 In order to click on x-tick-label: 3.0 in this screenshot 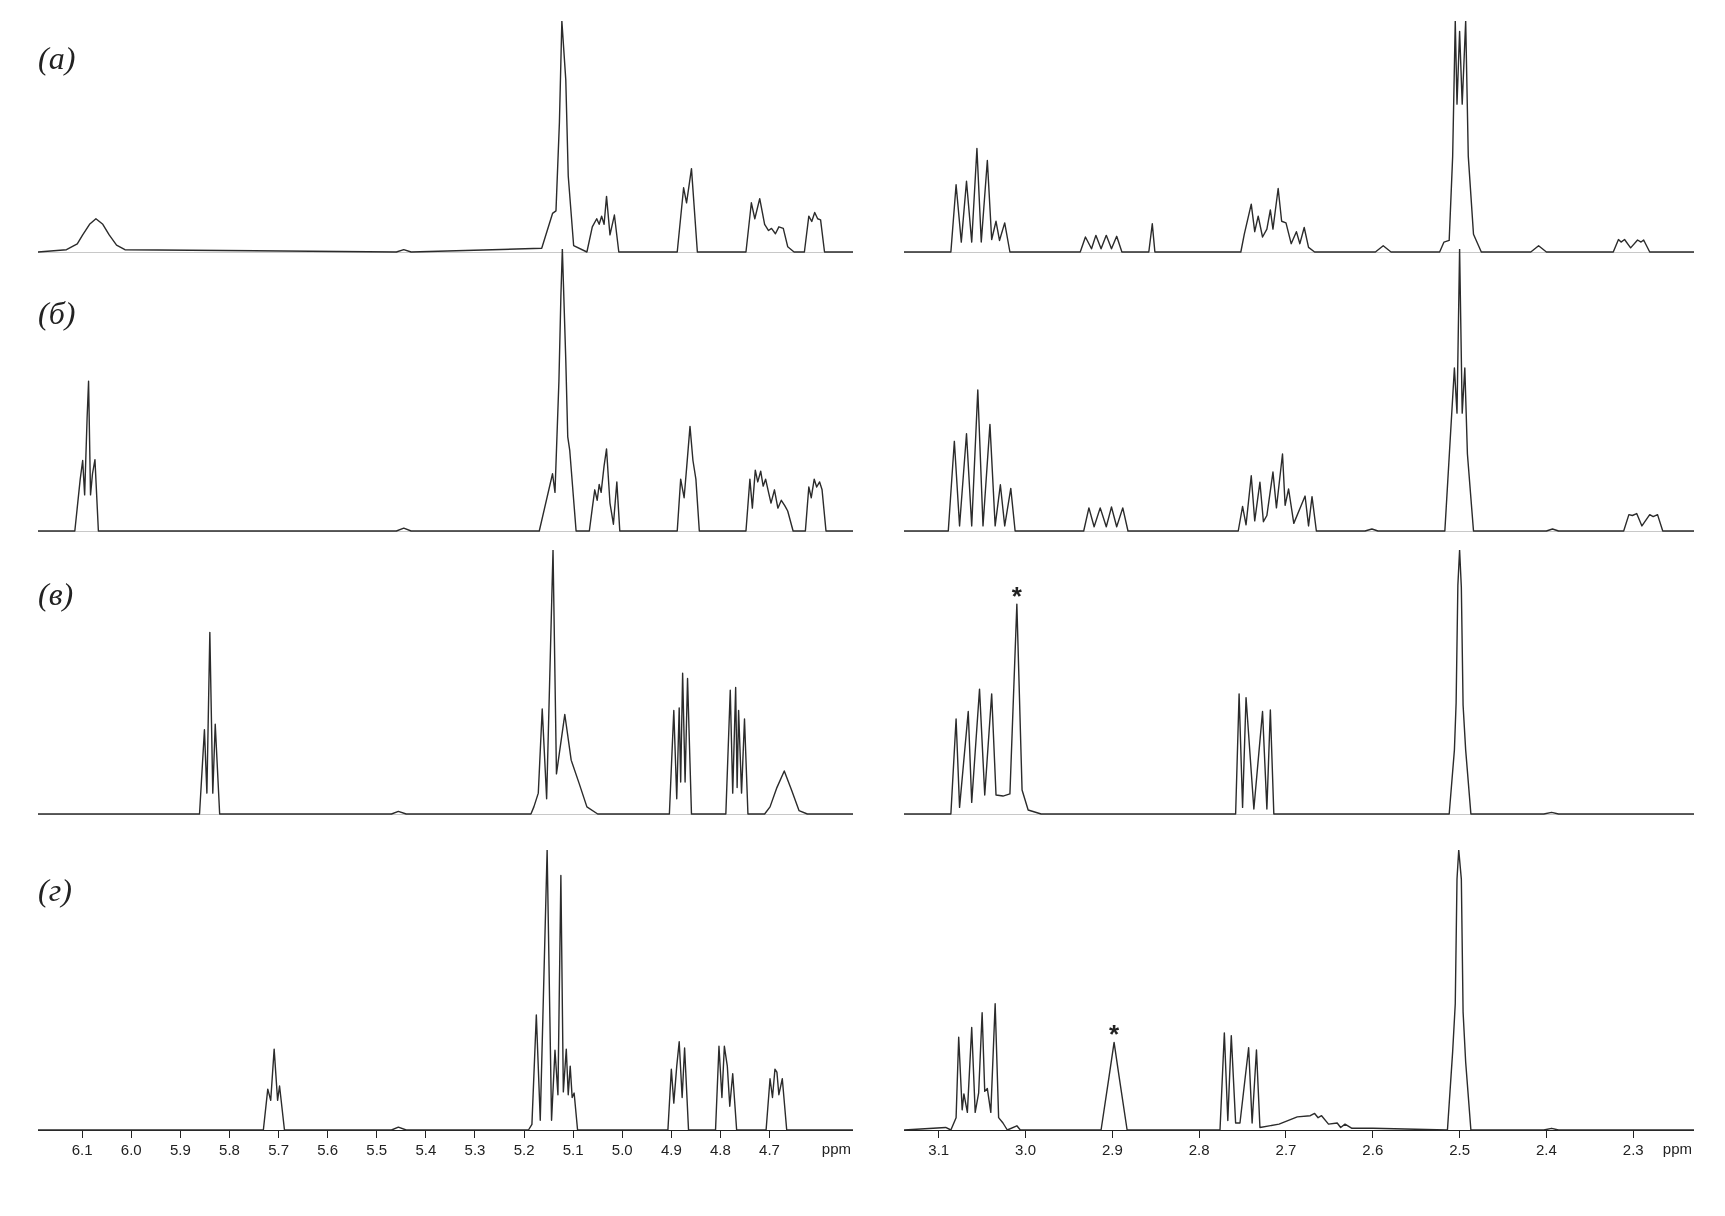, I will do `click(1025, 1150)`.